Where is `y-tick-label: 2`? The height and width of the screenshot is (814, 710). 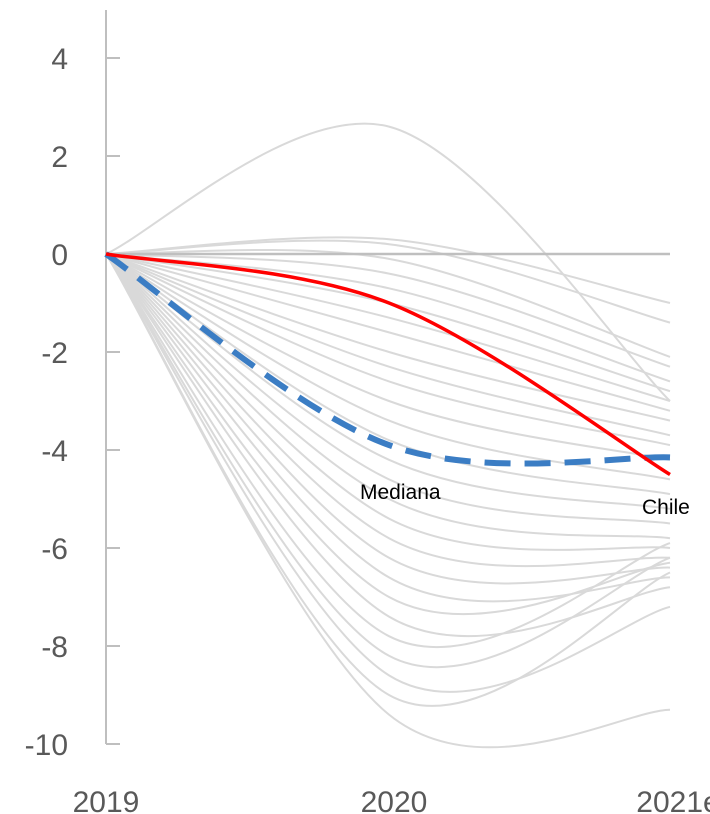
y-tick-label: 2 is located at coordinates (59, 157).